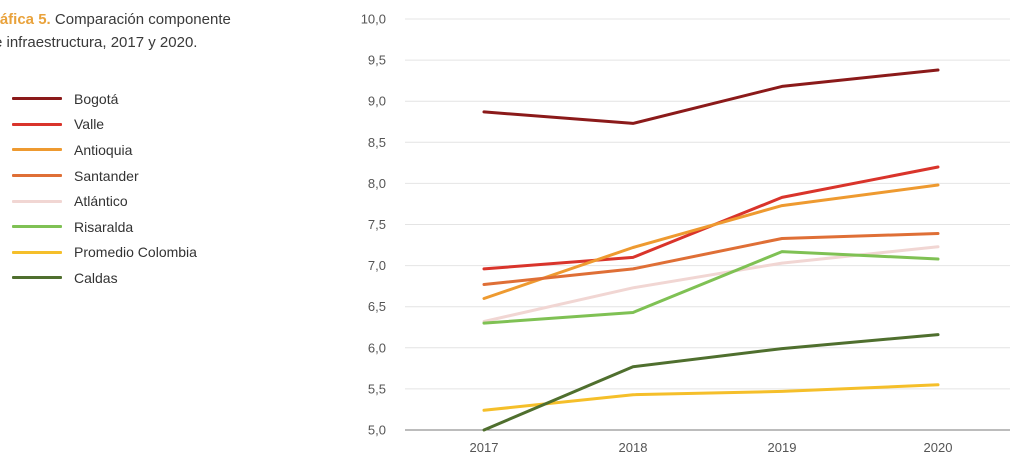 The image size is (1015, 457). I want to click on series-line-promedio-colombia, so click(711, 397).